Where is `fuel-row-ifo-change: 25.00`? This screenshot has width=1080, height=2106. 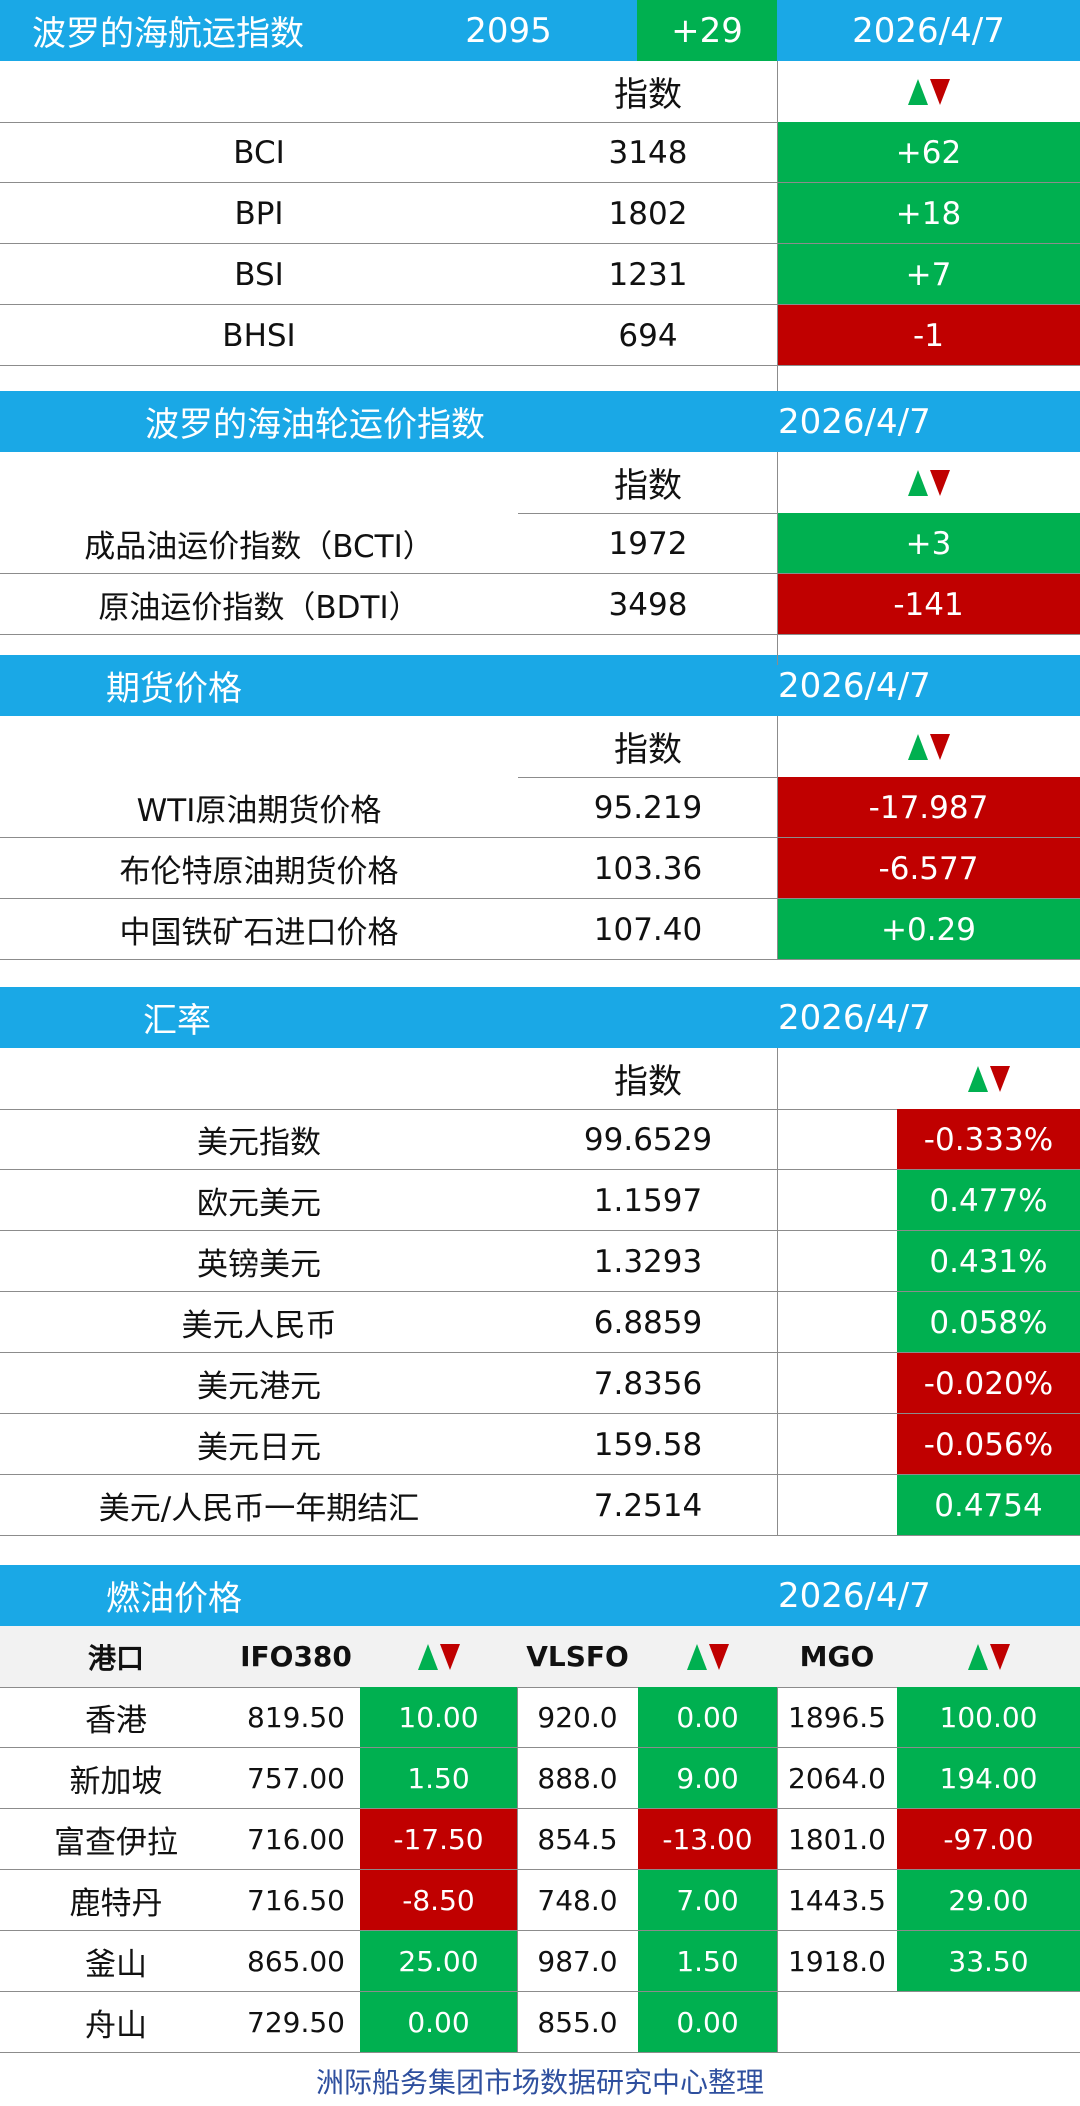 fuel-row-ifo-change: 25.00 is located at coordinates (438, 1961).